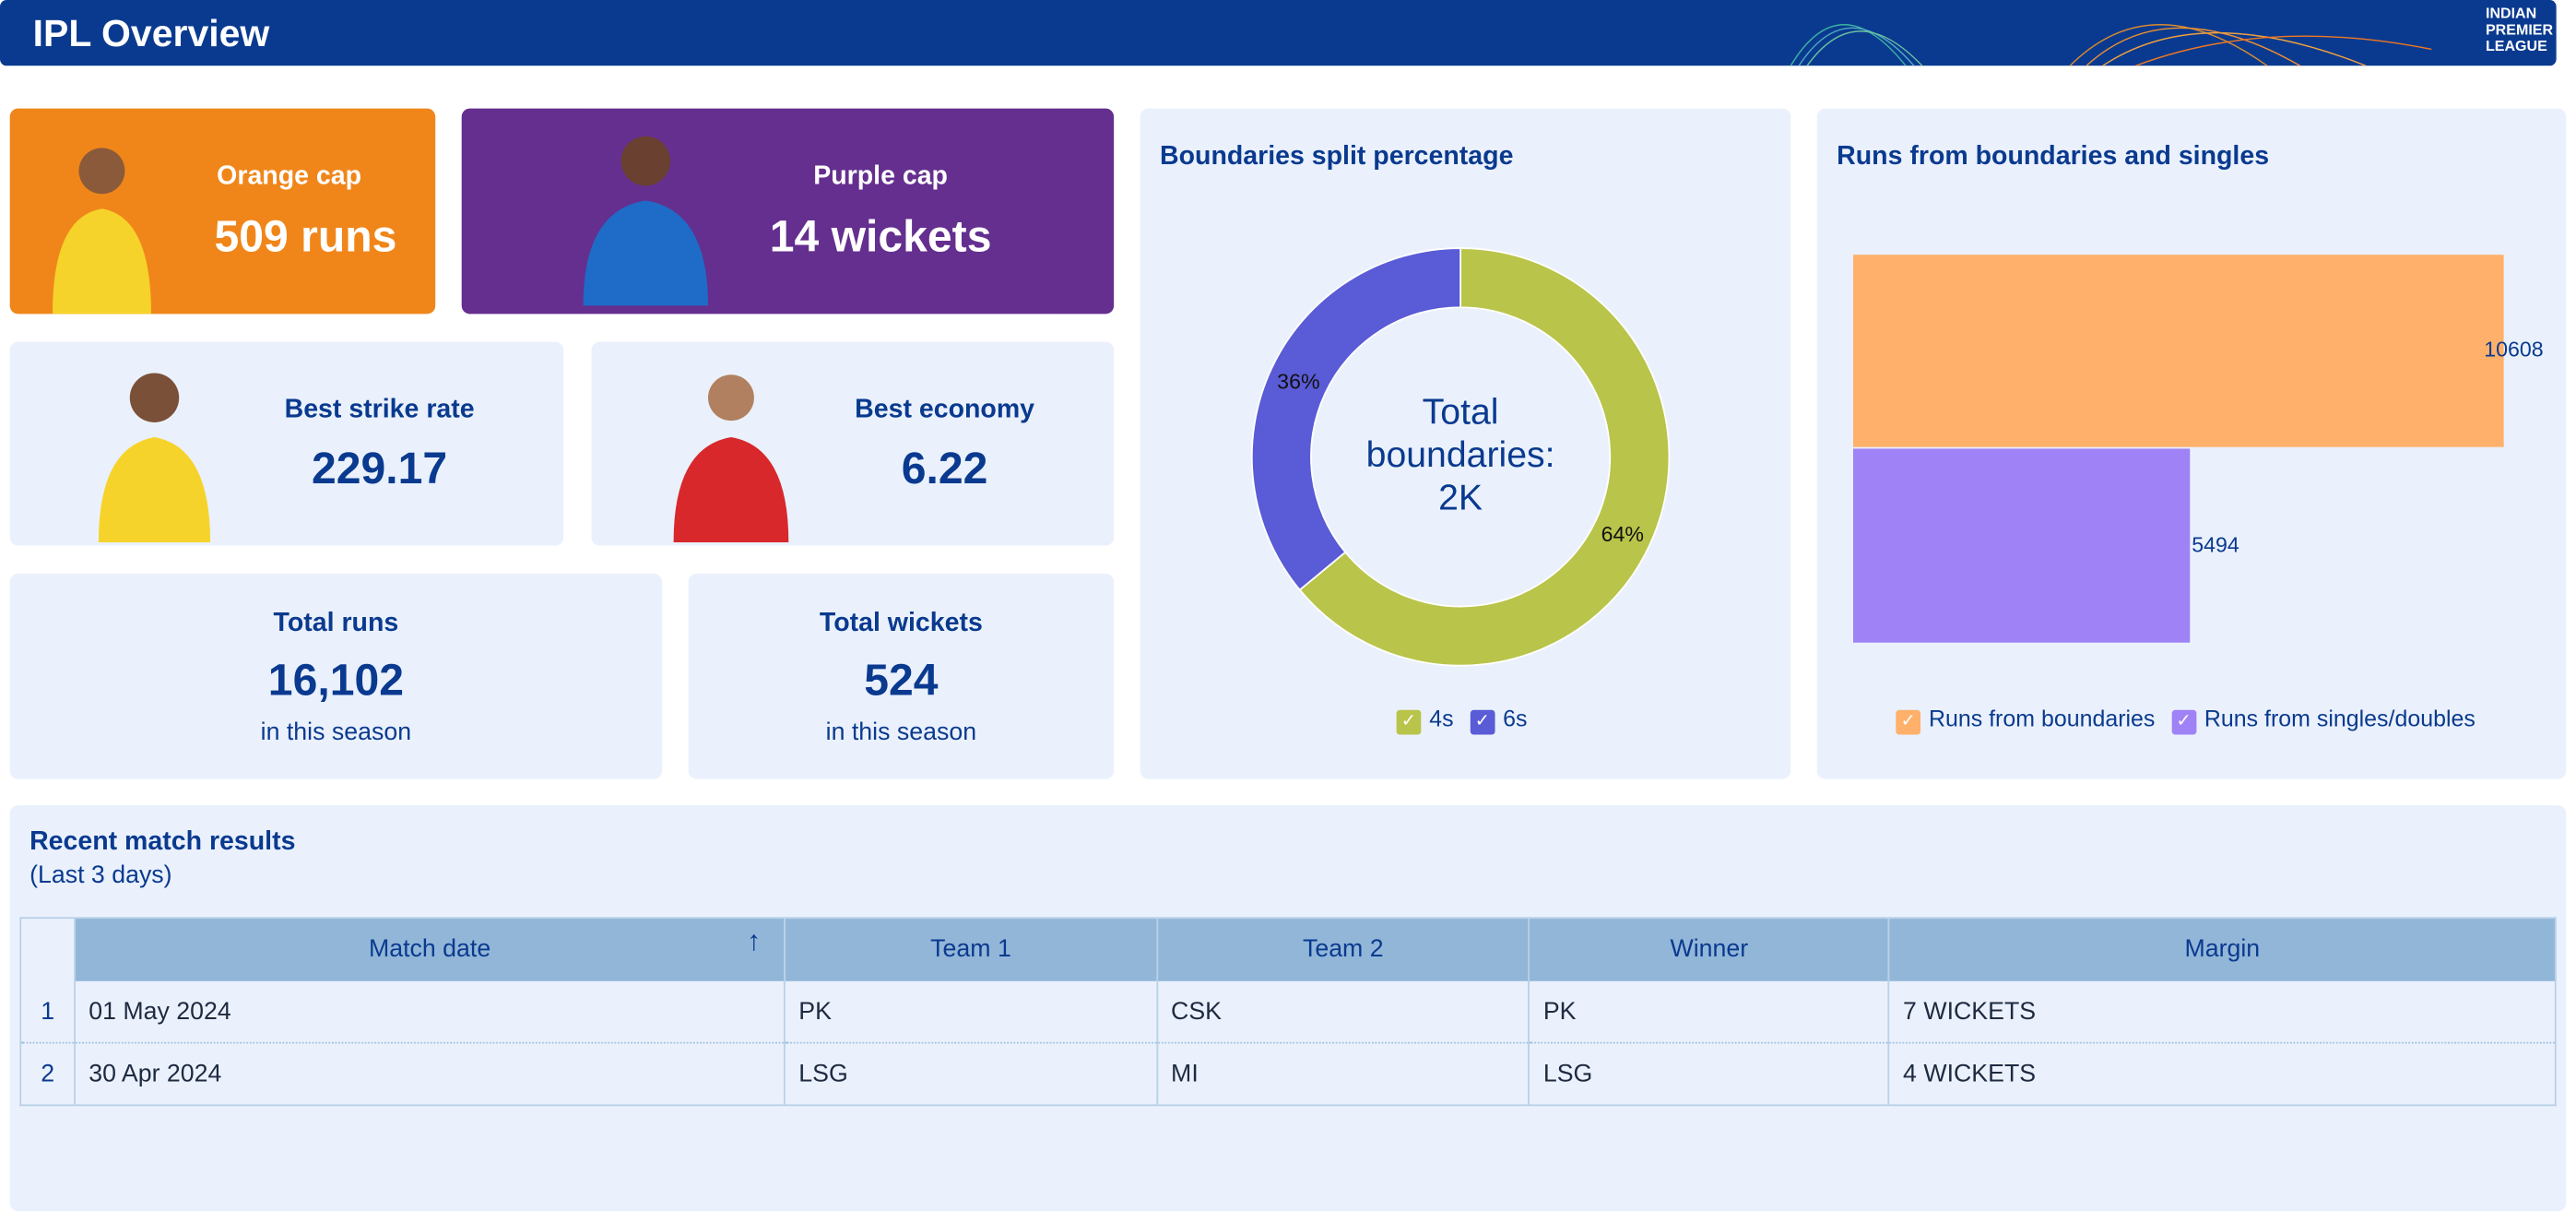 Image resolution: width=2576 pixels, height=1223 pixels. Describe the element at coordinates (380, 468) in the screenshot. I see `strike-rate-value: 229.17` at that location.